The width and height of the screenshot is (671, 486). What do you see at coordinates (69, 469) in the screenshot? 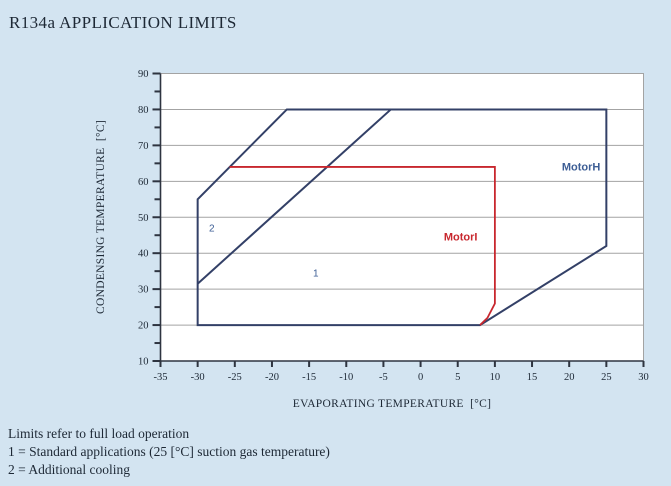
I see `footer-note-region-2: 2 = Additional cooling` at bounding box center [69, 469].